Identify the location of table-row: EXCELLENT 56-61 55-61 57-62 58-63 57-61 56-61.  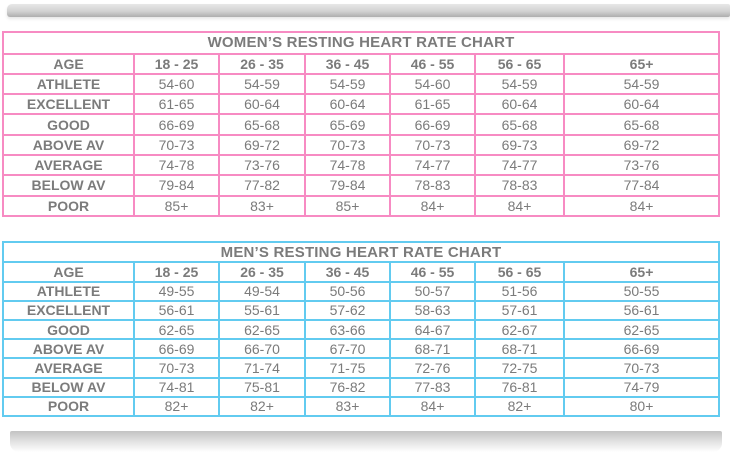
(361, 310).